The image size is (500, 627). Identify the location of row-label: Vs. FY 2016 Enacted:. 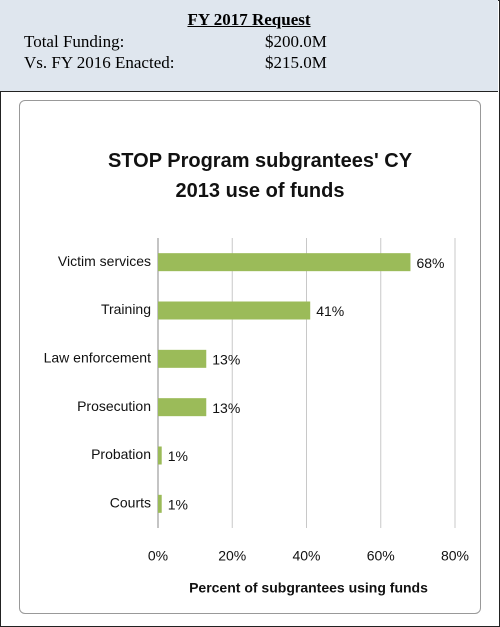
(99, 62).